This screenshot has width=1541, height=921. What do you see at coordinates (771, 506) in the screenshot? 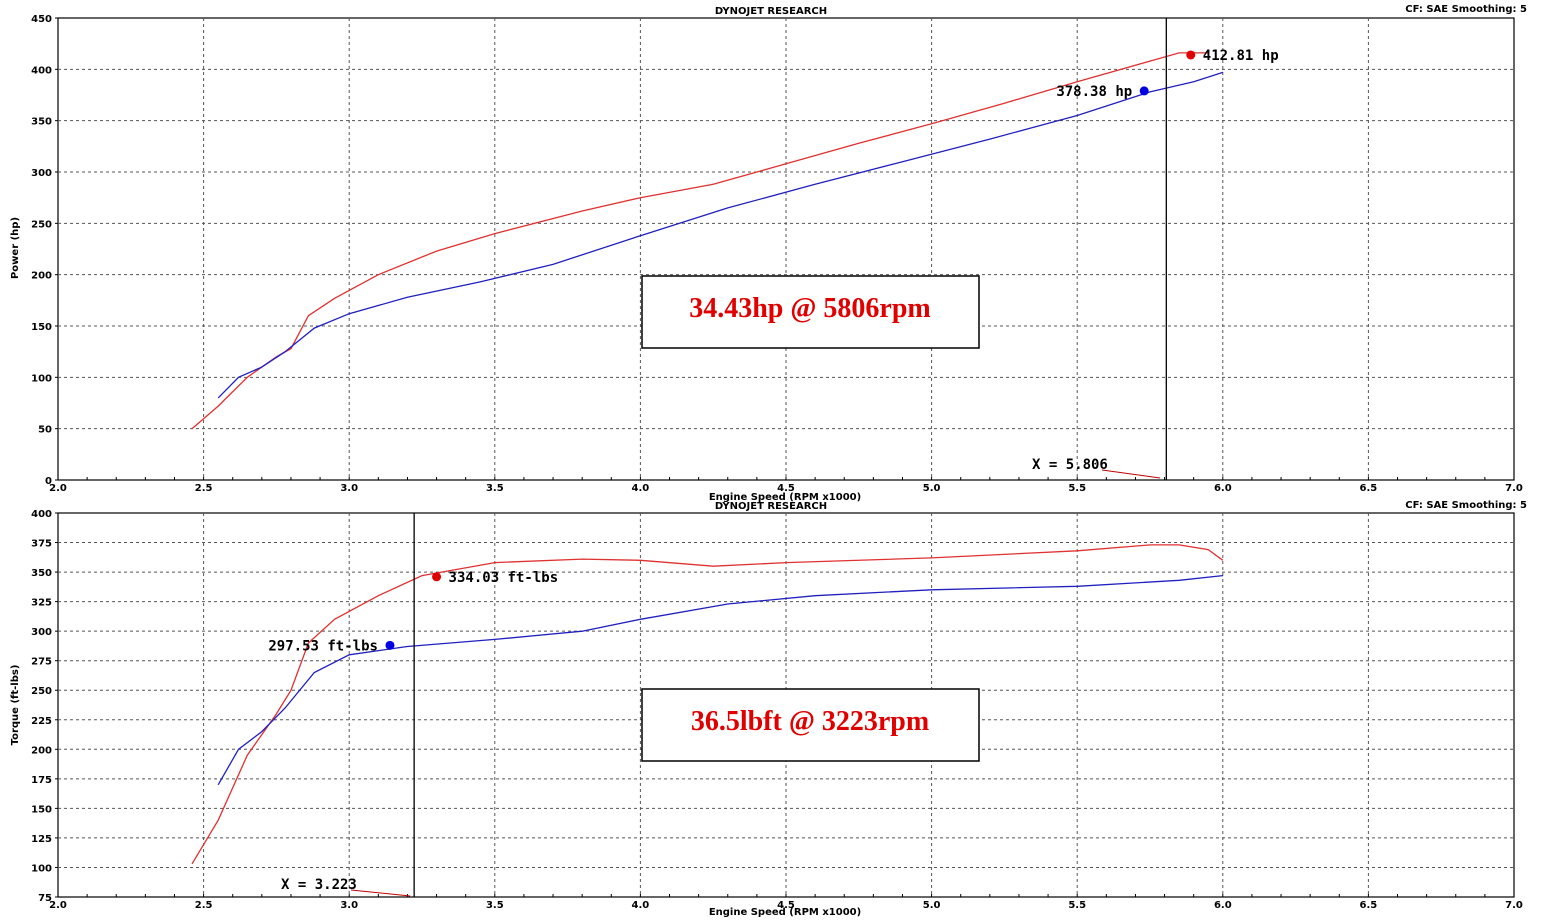
I see `torque-header: DYNOJET RESEARCH` at bounding box center [771, 506].